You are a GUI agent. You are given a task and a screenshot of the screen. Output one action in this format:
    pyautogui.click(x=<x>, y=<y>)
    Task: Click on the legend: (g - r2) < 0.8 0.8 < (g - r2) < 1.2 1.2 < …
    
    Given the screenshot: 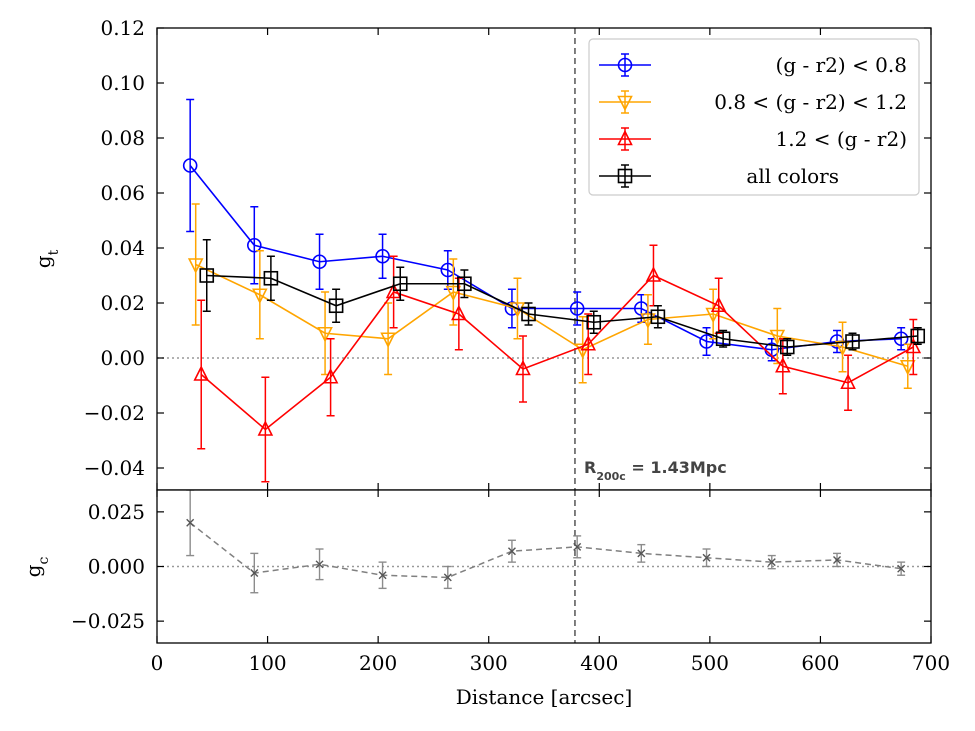 What is the action you would take?
    pyautogui.click(x=754, y=117)
    